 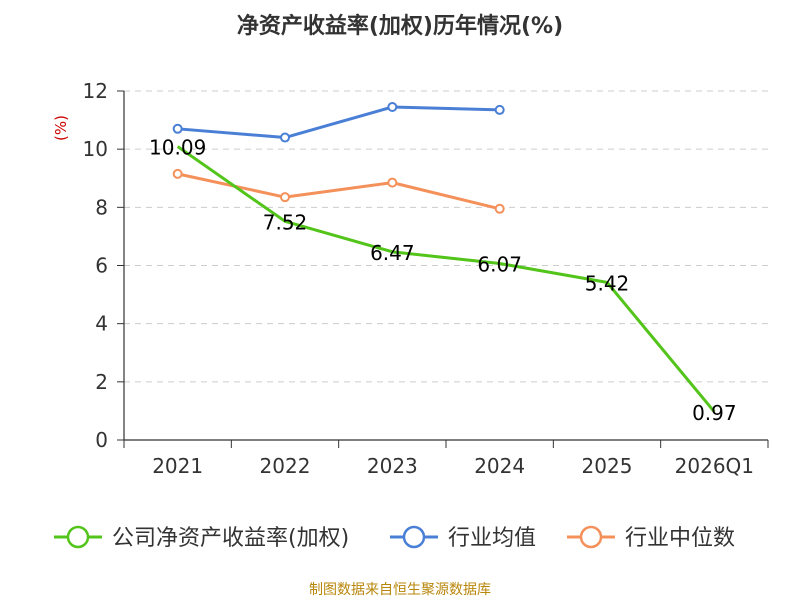 I want to click on data-label: 6.47, so click(x=392, y=253).